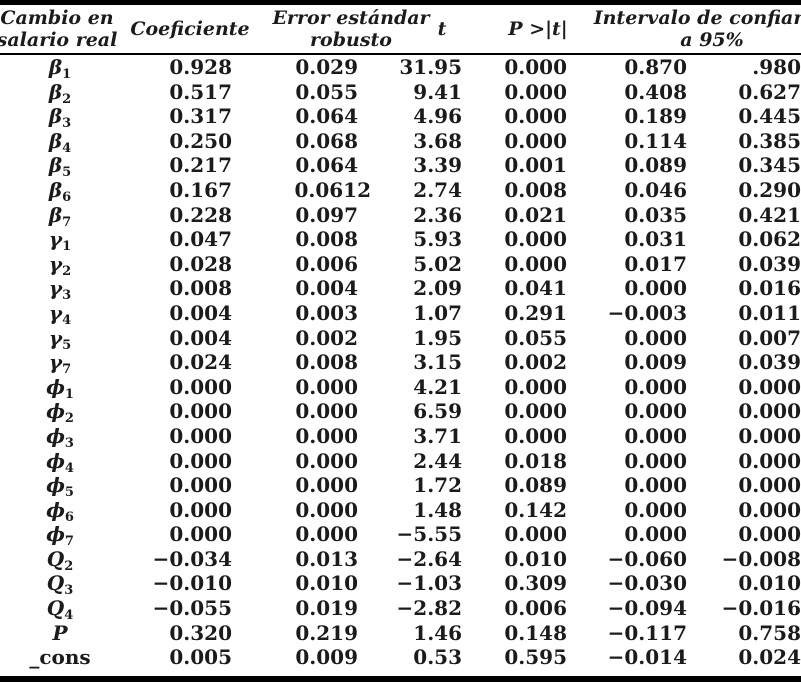 The image size is (801, 682). I want to click on cell-ci-upper: 0.000, so click(769, 411).